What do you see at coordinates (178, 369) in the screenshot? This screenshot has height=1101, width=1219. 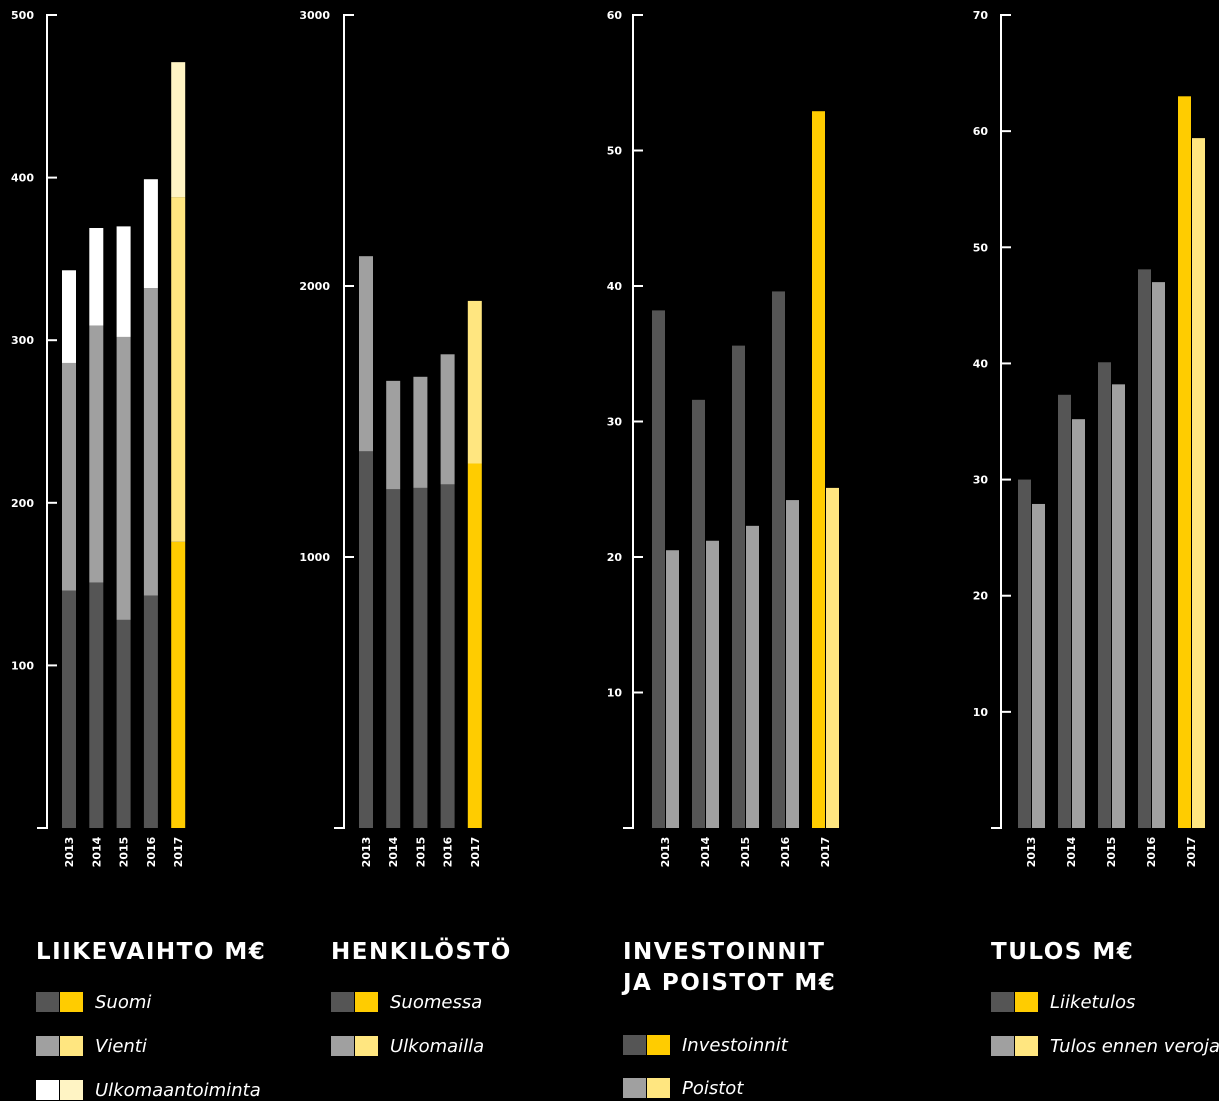 I see `bar-2017-vienti` at bounding box center [178, 369].